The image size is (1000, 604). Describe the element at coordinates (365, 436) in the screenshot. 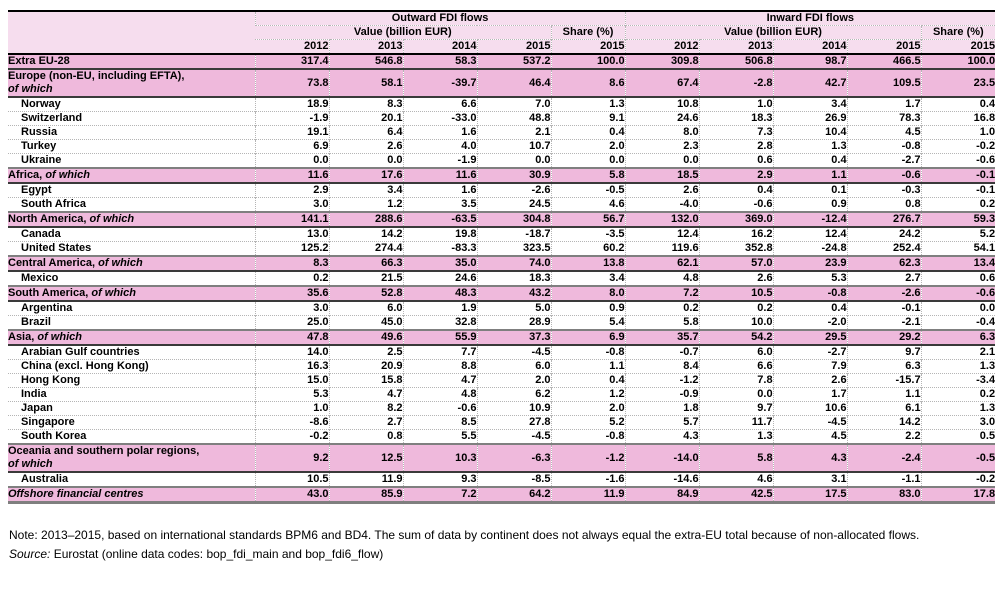

I see `outward-2013-cell: 0.8` at that location.